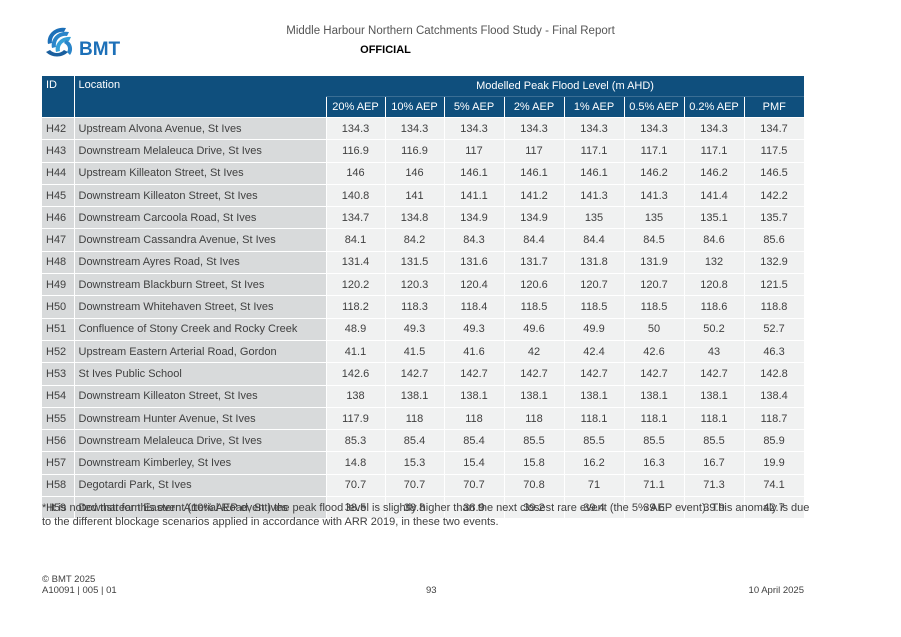 This screenshot has width=901, height=637. I want to click on cell-value: 16.7, so click(714, 463).